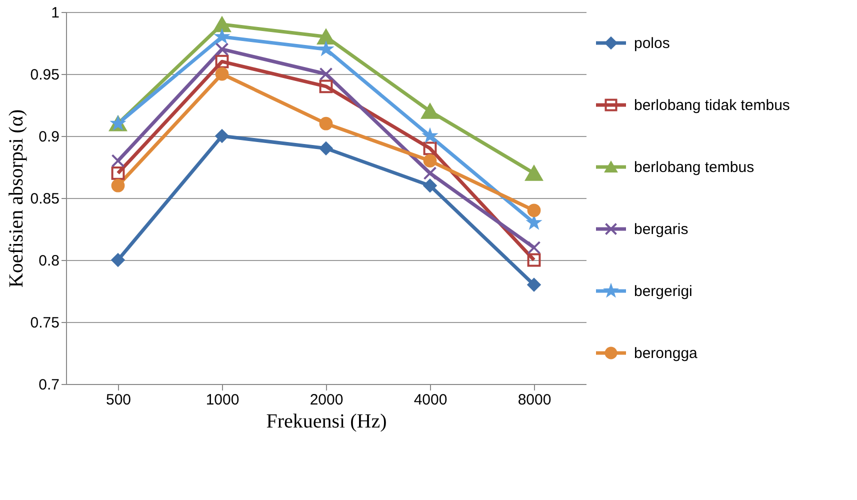 Image resolution: width=857 pixels, height=500 pixels. What do you see at coordinates (661, 229) in the screenshot?
I see `legend-label: bergaris` at bounding box center [661, 229].